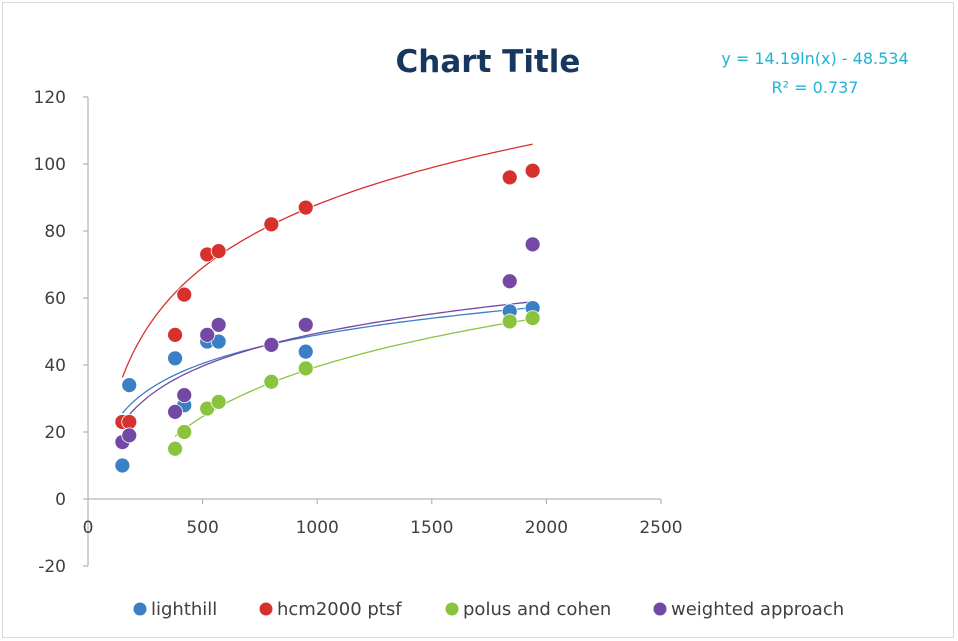 Image resolution: width=958 pixels, height=641 pixels. Describe the element at coordinates (339, 609) in the screenshot. I see `legend-label: hcm2000 ptsf` at that location.